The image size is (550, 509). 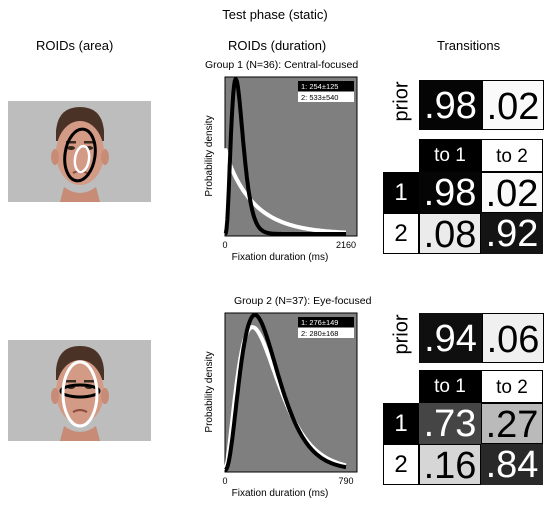 What do you see at coordinates (469, 45) in the screenshot?
I see `column-header-transitions: Transitions` at bounding box center [469, 45].